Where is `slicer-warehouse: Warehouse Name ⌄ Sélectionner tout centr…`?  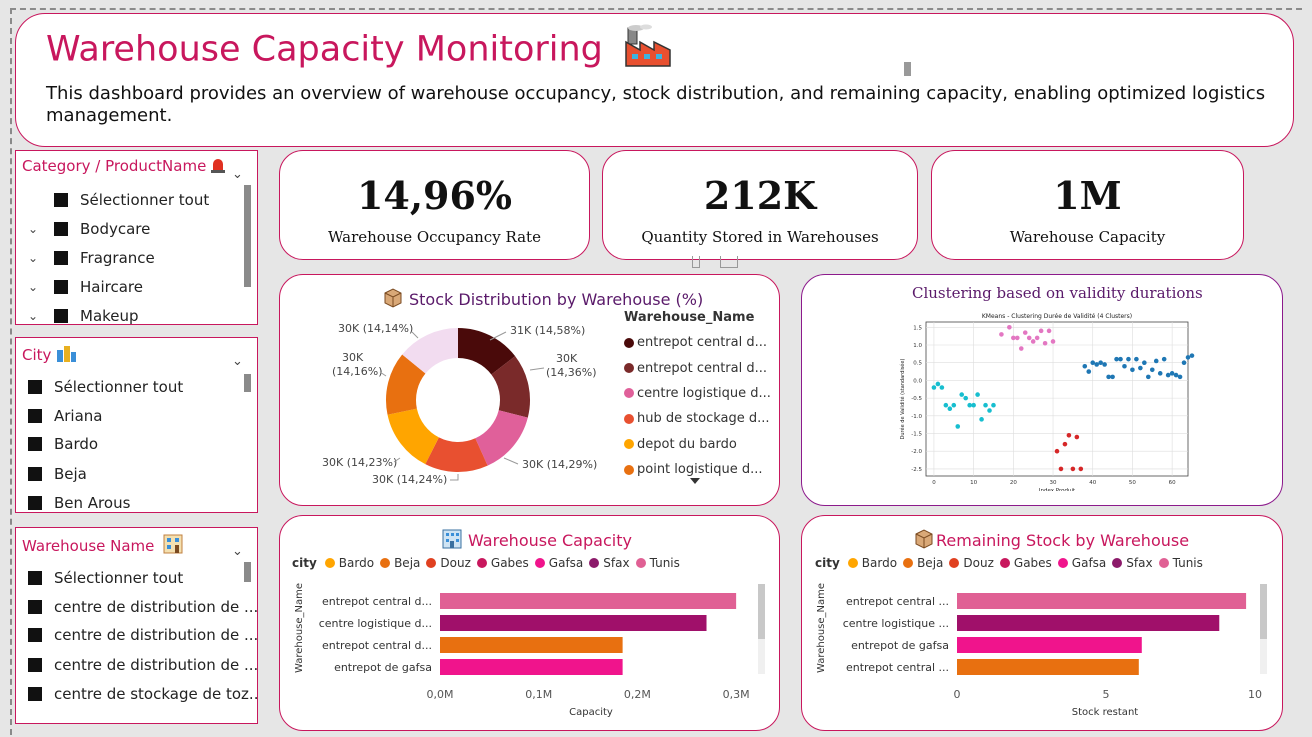 slicer-warehouse: Warehouse Name ⌄ Sélectionner tout centr… is located at coordinates (136, 625).